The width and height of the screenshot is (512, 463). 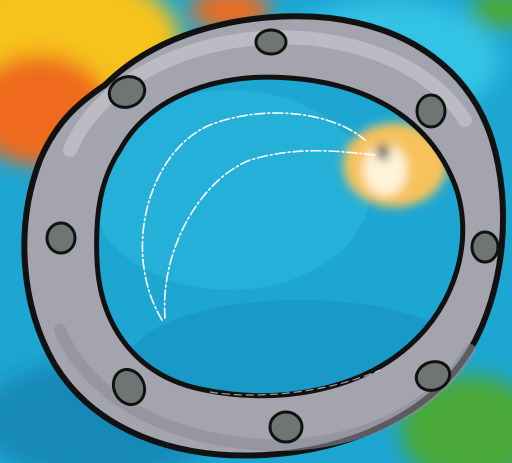 What do you see at coordinates (295, 382) in the screenshot?
I see `glint-bottom` at bounding box center [295, 382].